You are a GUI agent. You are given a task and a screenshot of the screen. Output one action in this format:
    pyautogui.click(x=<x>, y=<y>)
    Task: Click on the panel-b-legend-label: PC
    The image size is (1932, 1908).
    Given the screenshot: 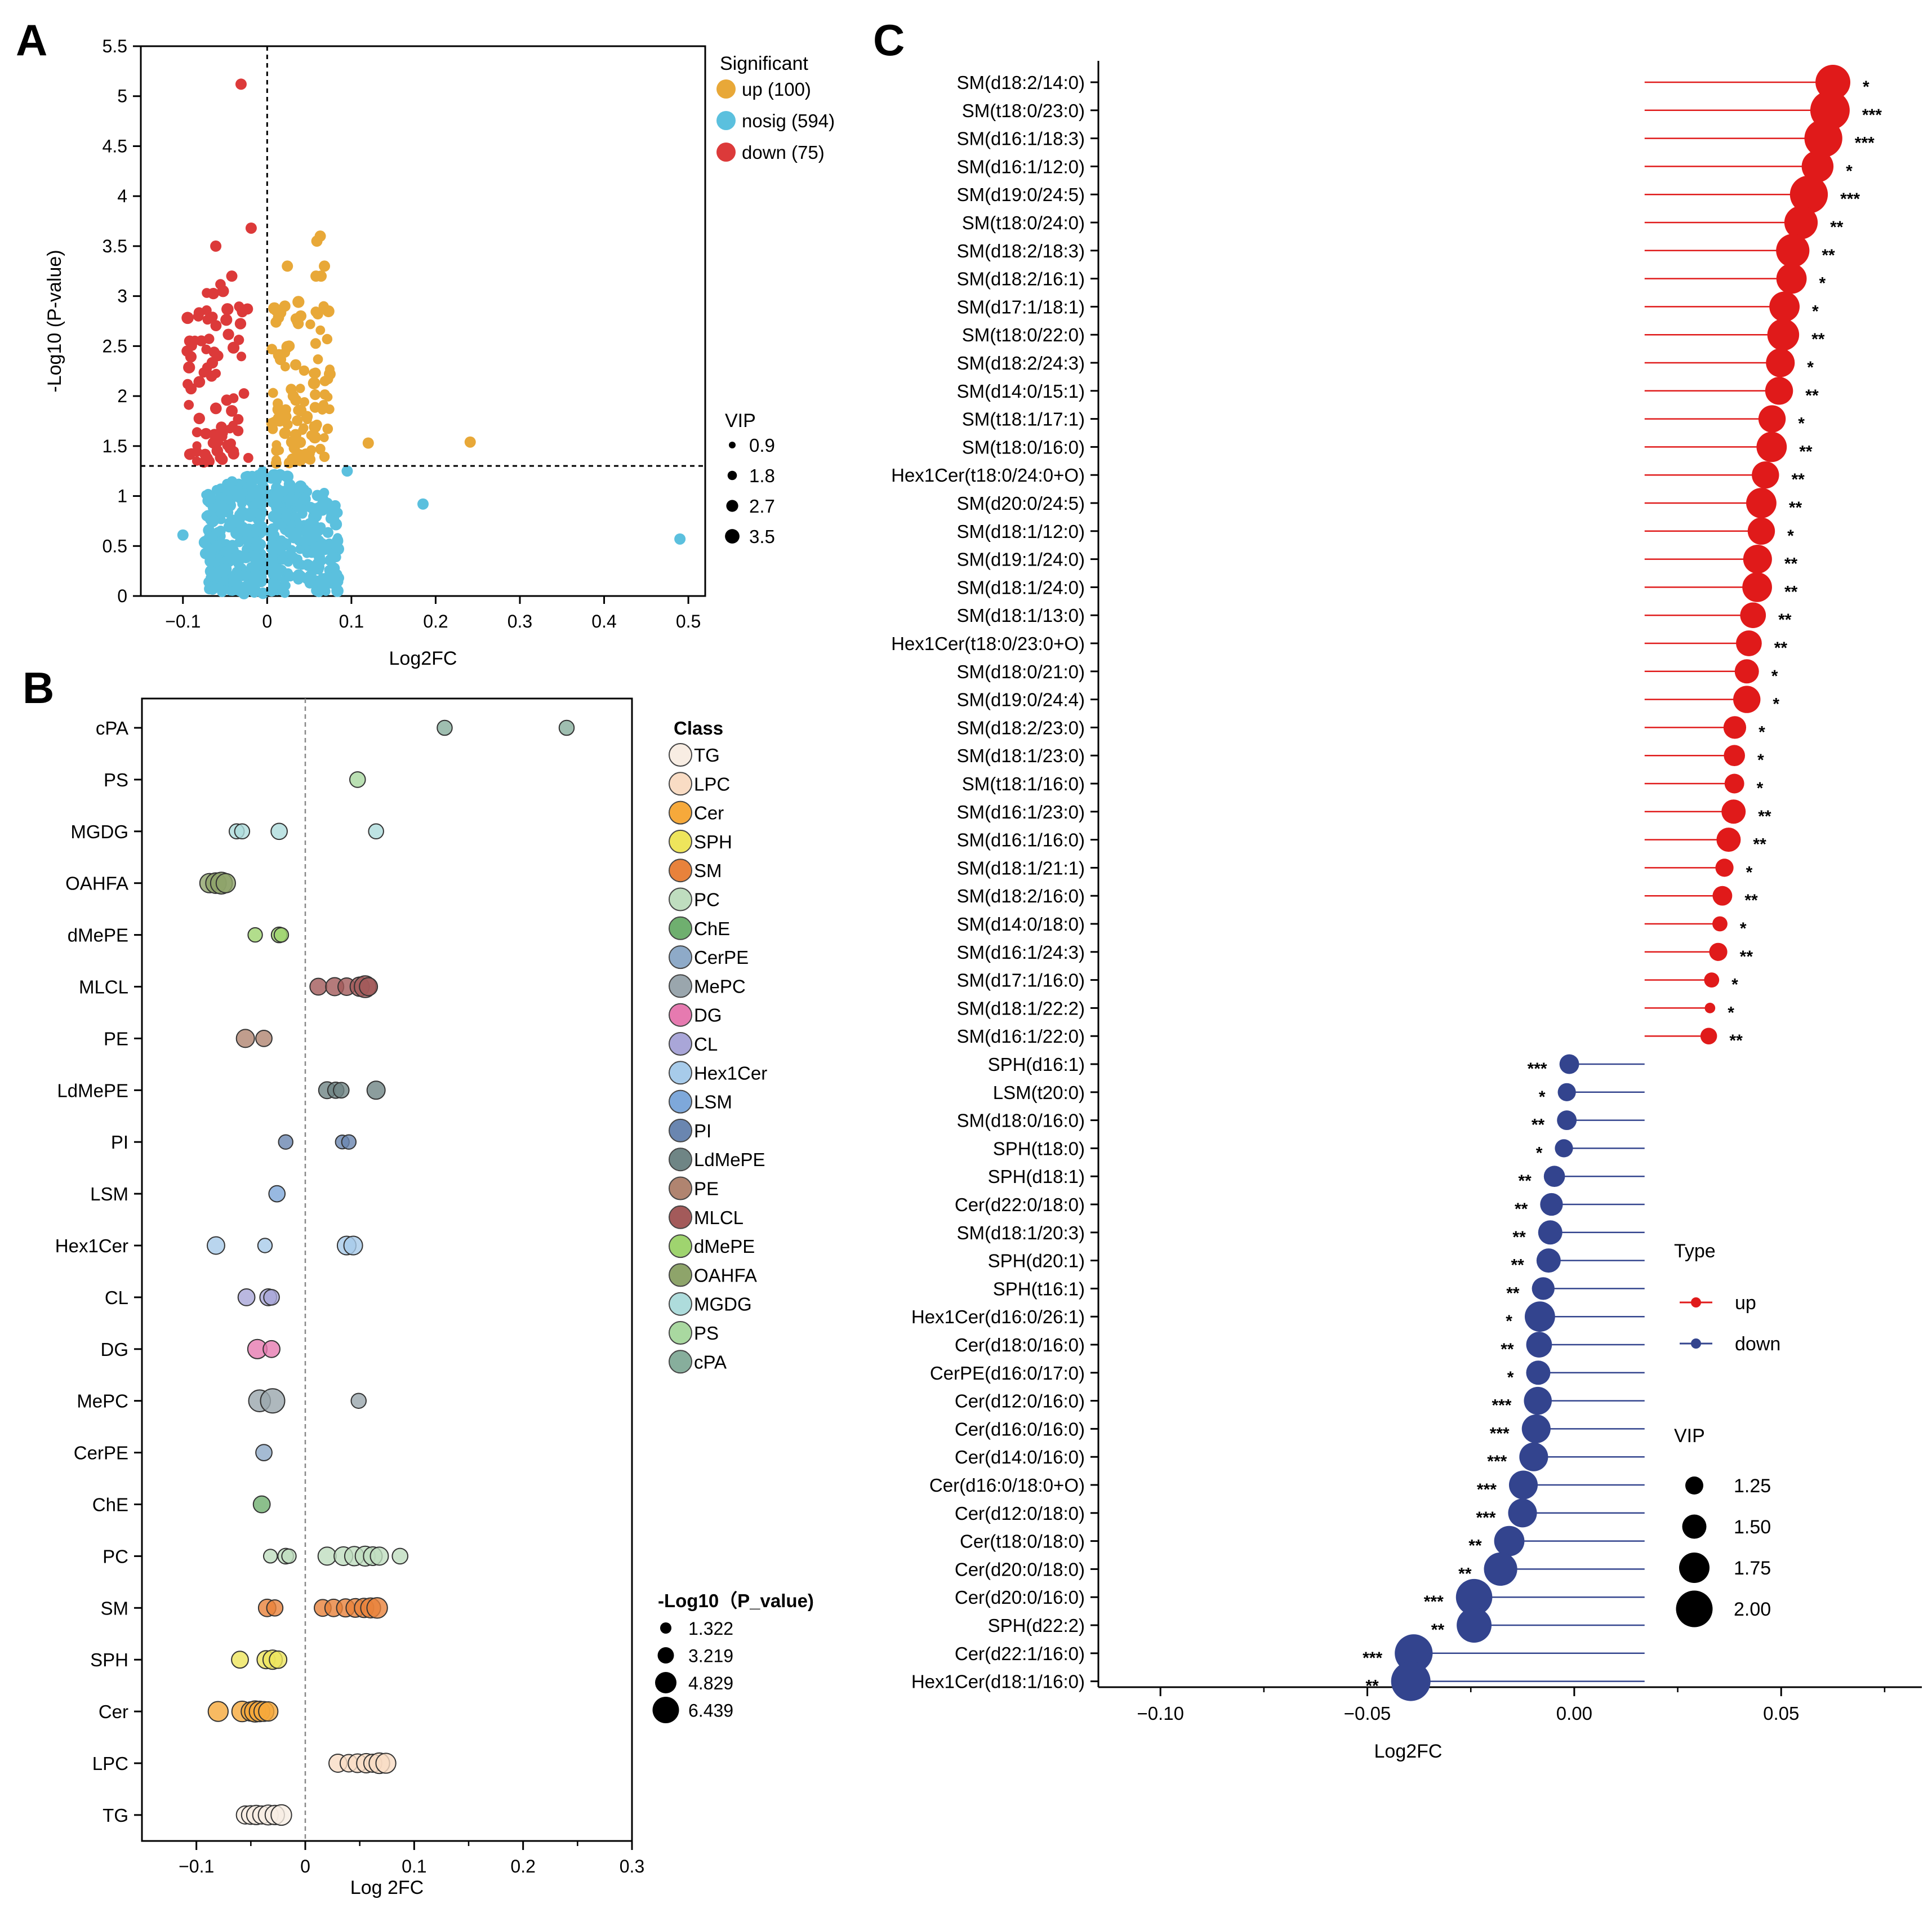 What is the action you would take?
    pyautogui.click(x=707, y=899)
    